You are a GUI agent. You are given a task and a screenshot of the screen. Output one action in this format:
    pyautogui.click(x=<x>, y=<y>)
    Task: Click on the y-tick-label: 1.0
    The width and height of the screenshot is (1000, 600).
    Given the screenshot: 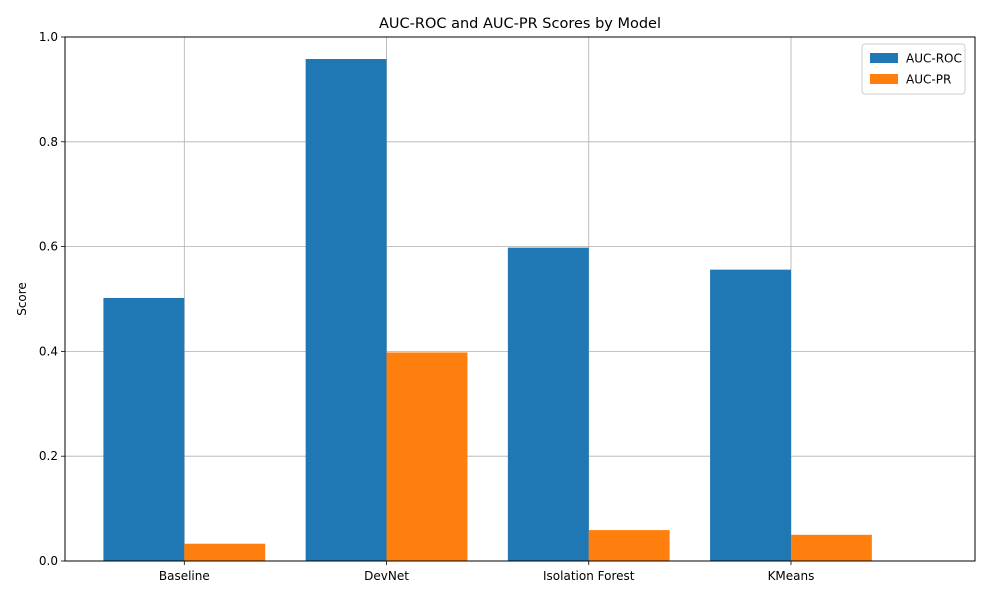 What is the action you would take?
    pyautogui.click(x=48, y=37)
    